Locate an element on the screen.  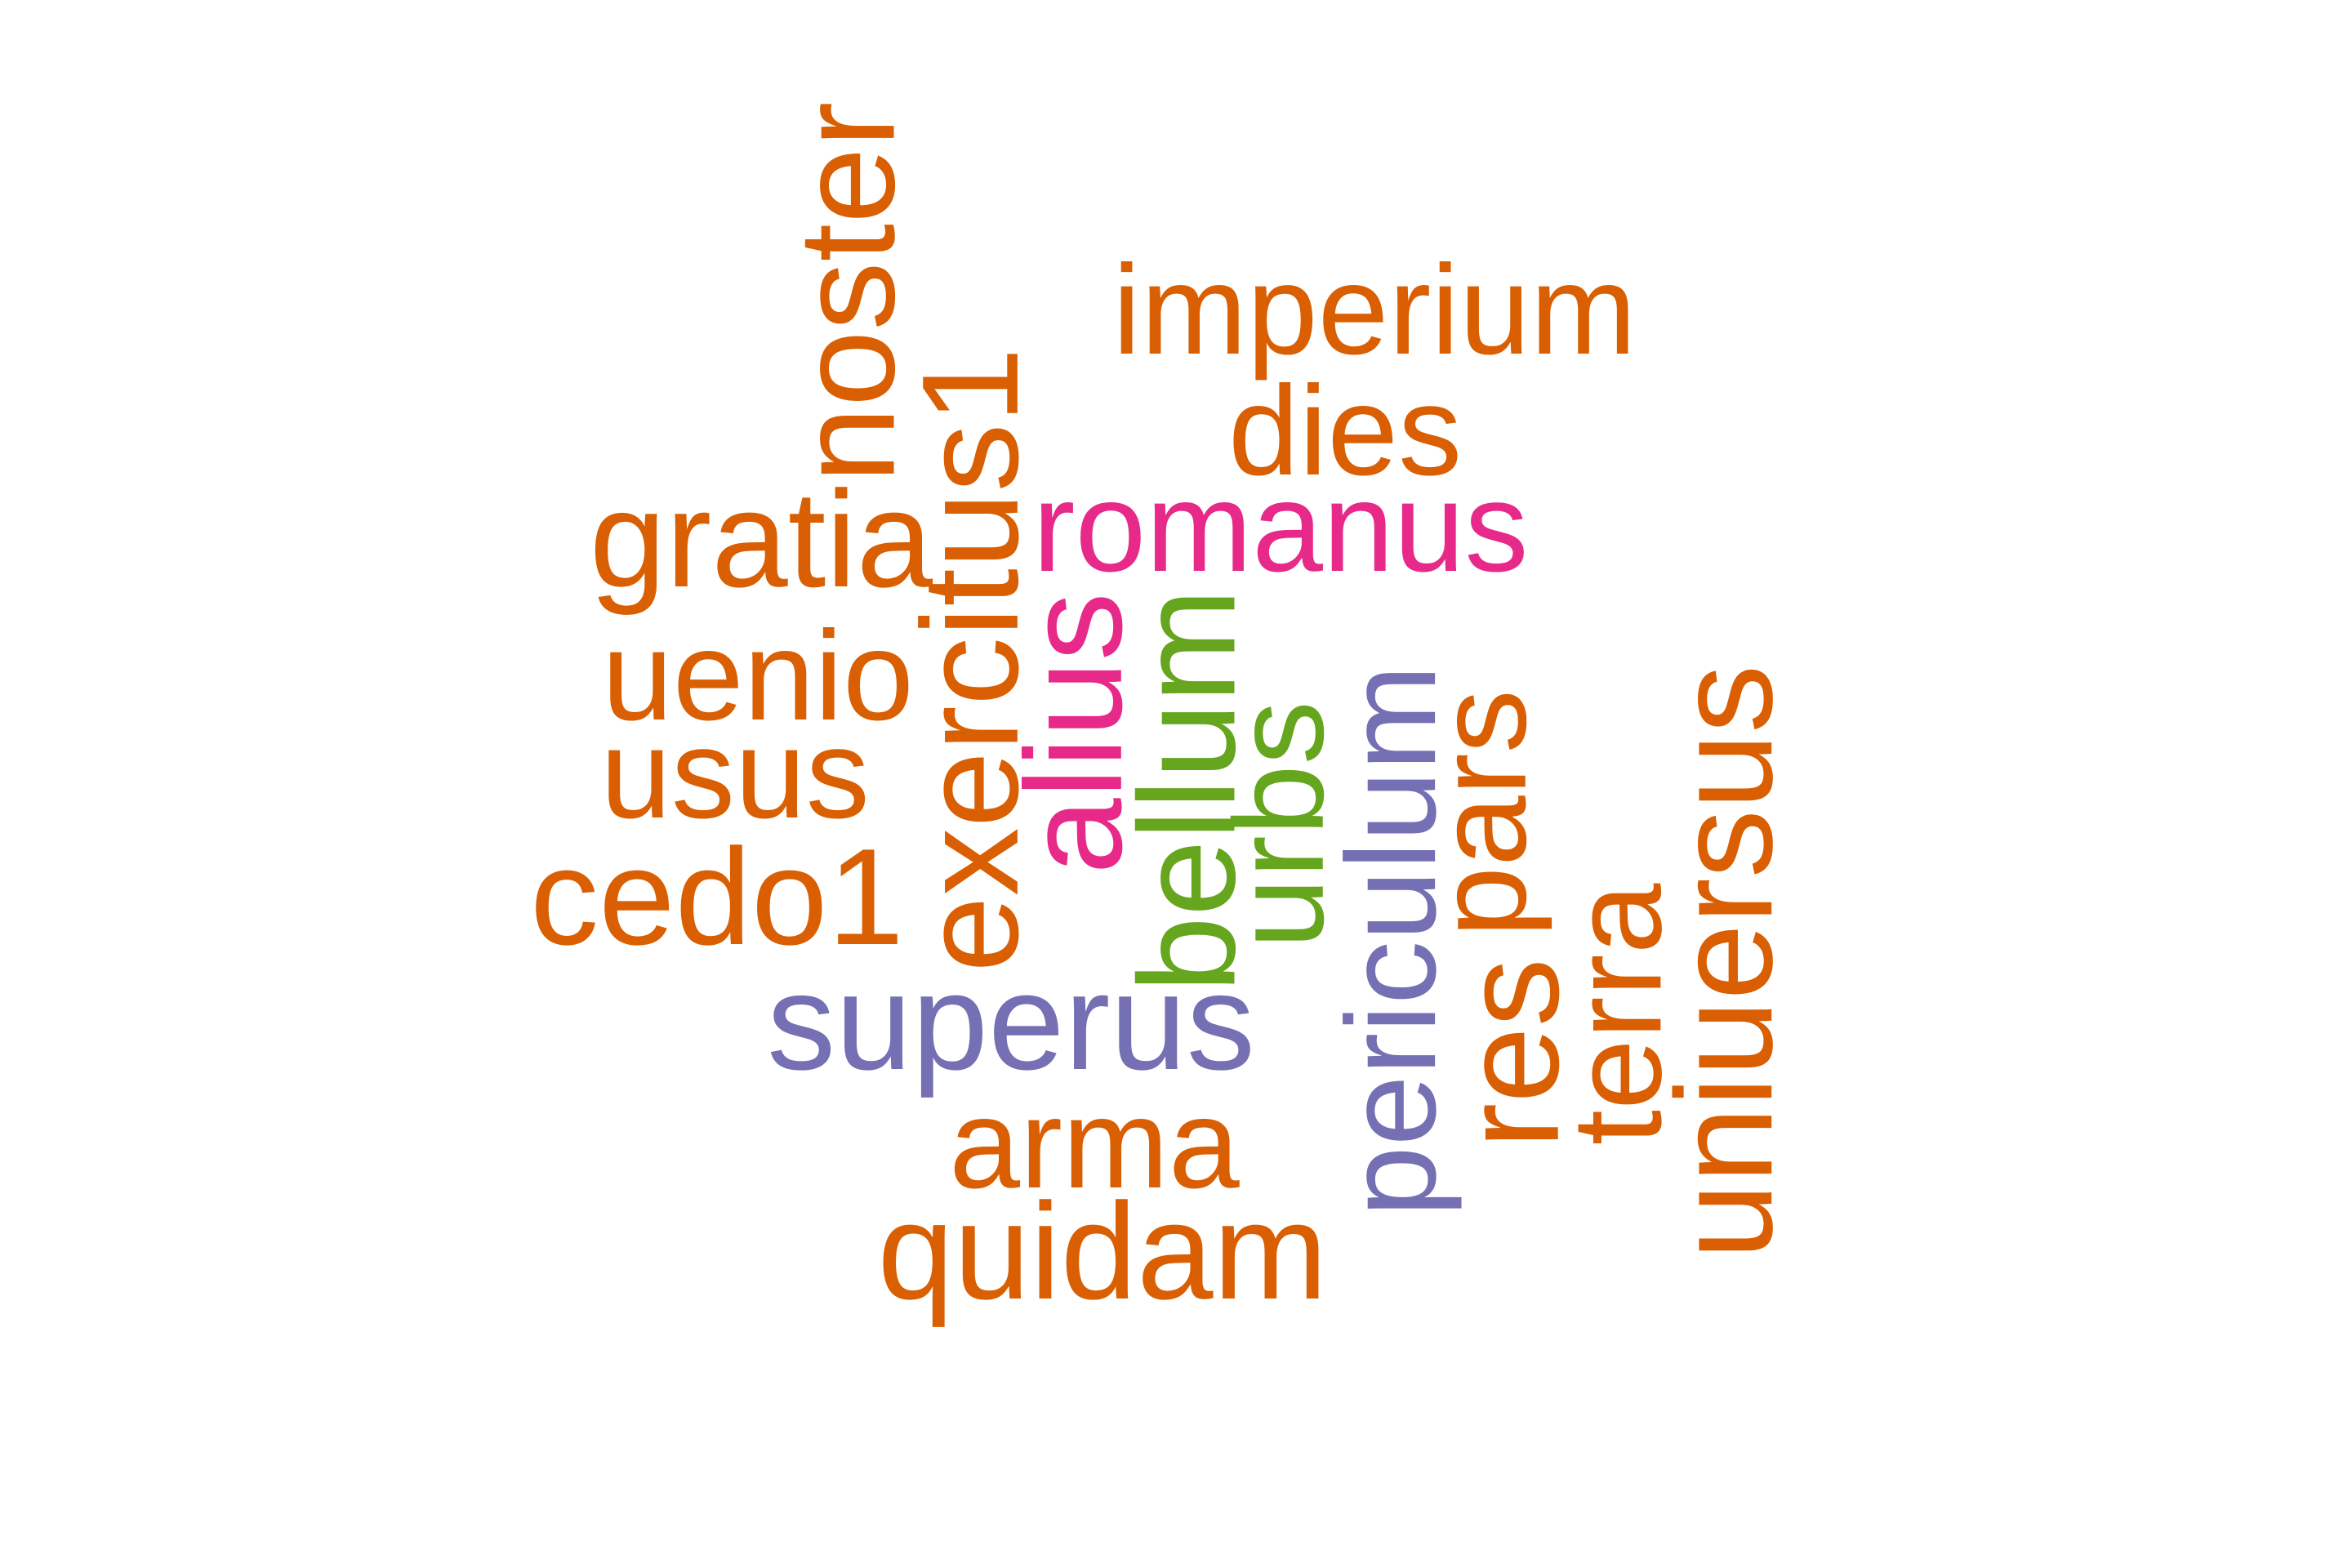
word-arma: arma is located at coordinates (1094, 1144).